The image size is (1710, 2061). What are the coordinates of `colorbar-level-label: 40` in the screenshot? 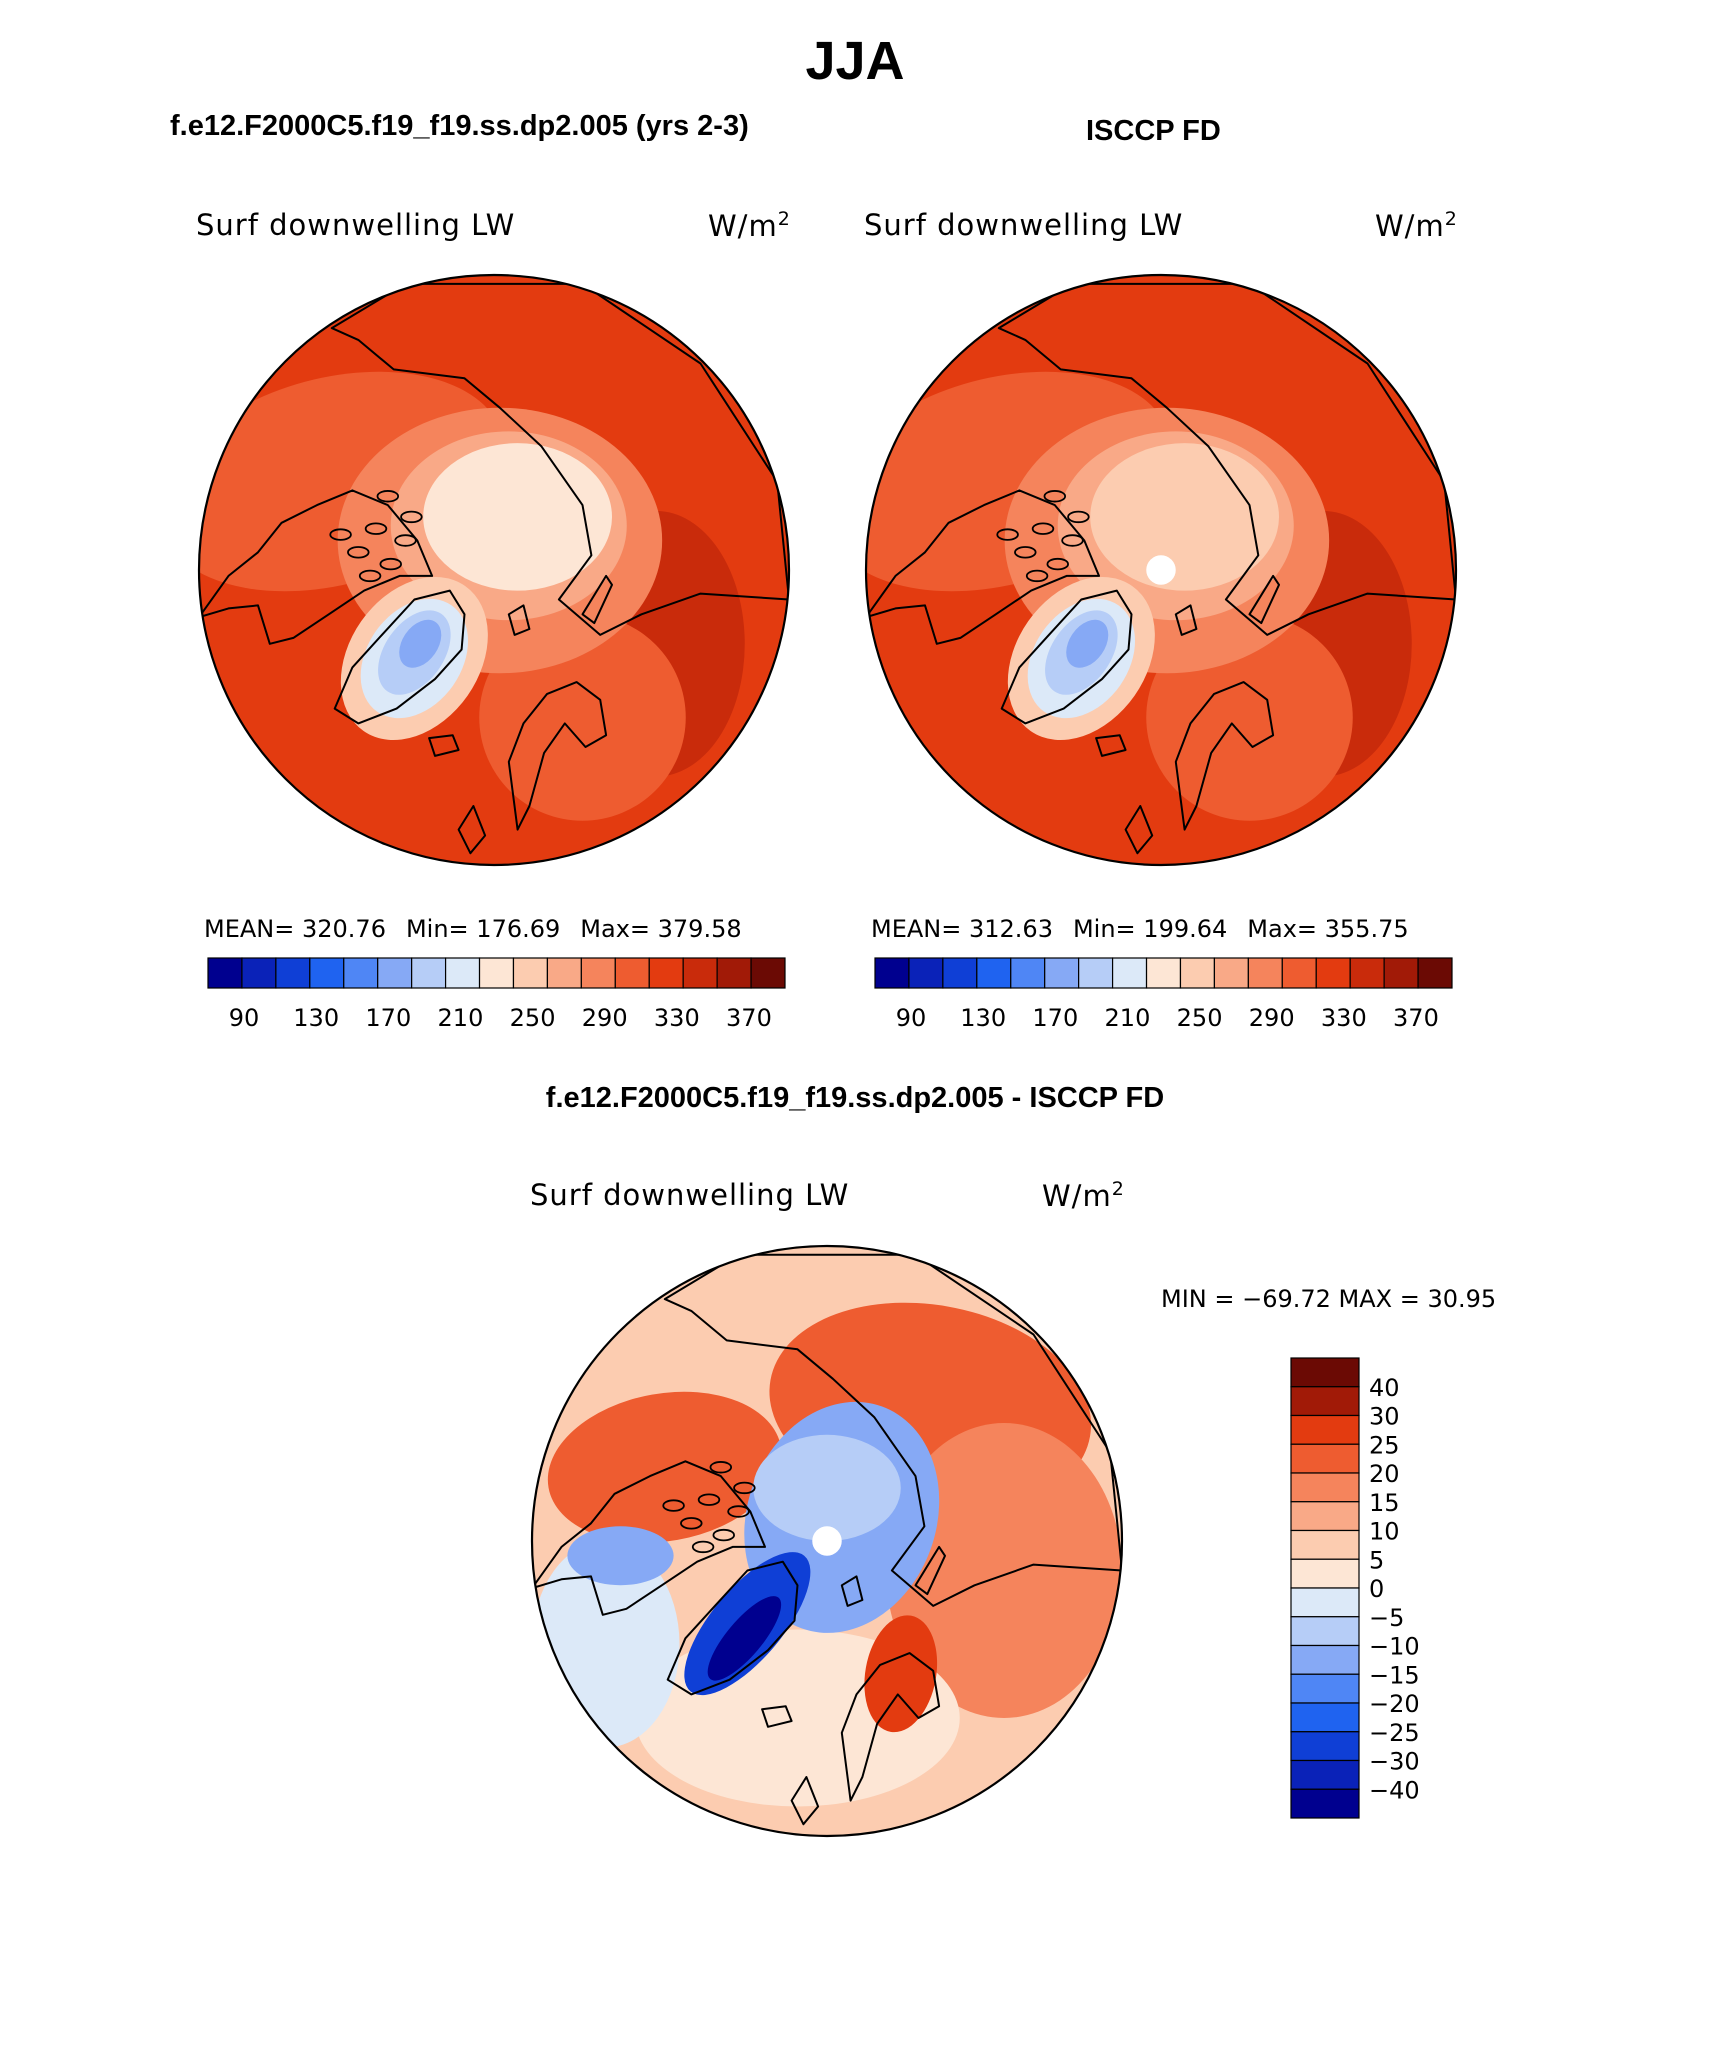 It's located at (1384, 1388).